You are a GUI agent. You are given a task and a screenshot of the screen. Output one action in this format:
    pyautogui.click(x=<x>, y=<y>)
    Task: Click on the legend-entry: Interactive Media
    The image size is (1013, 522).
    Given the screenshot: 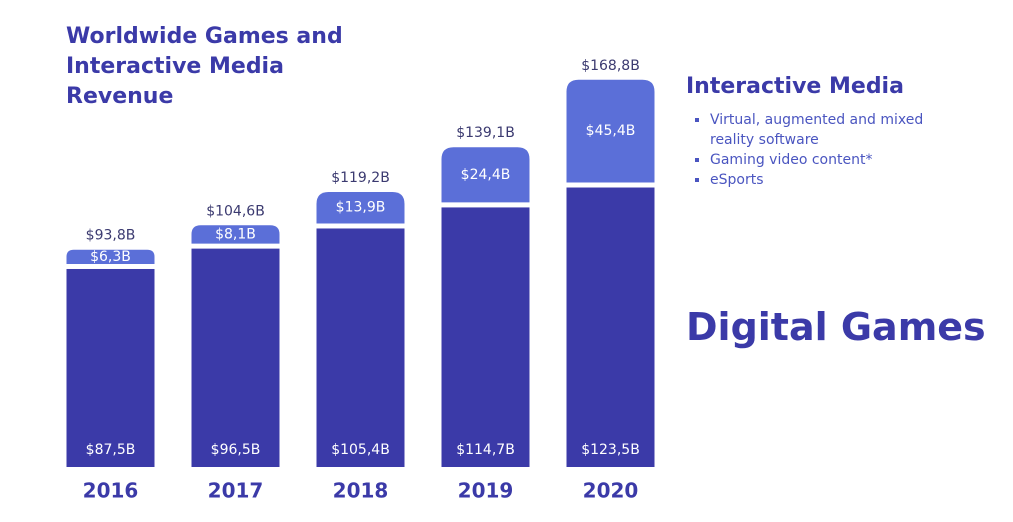 What is the action you would take?
    pyautogui.click(x=795, y=86)
    